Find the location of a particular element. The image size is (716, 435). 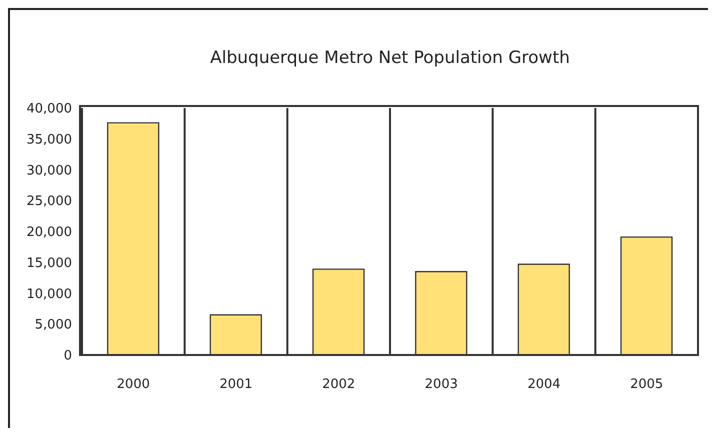

y-tick-label: 10,000 is located at coordinates (49, 294).